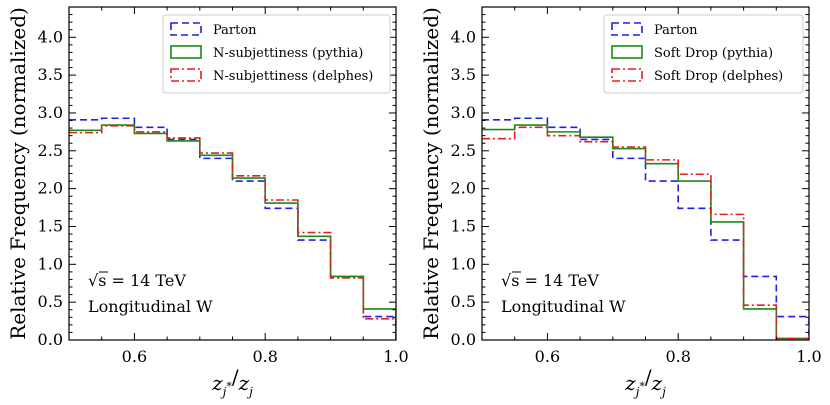 The image size is (830, 405). I want to click on legend-label-2: N-subjettiness (pythia), so click(288, 53).